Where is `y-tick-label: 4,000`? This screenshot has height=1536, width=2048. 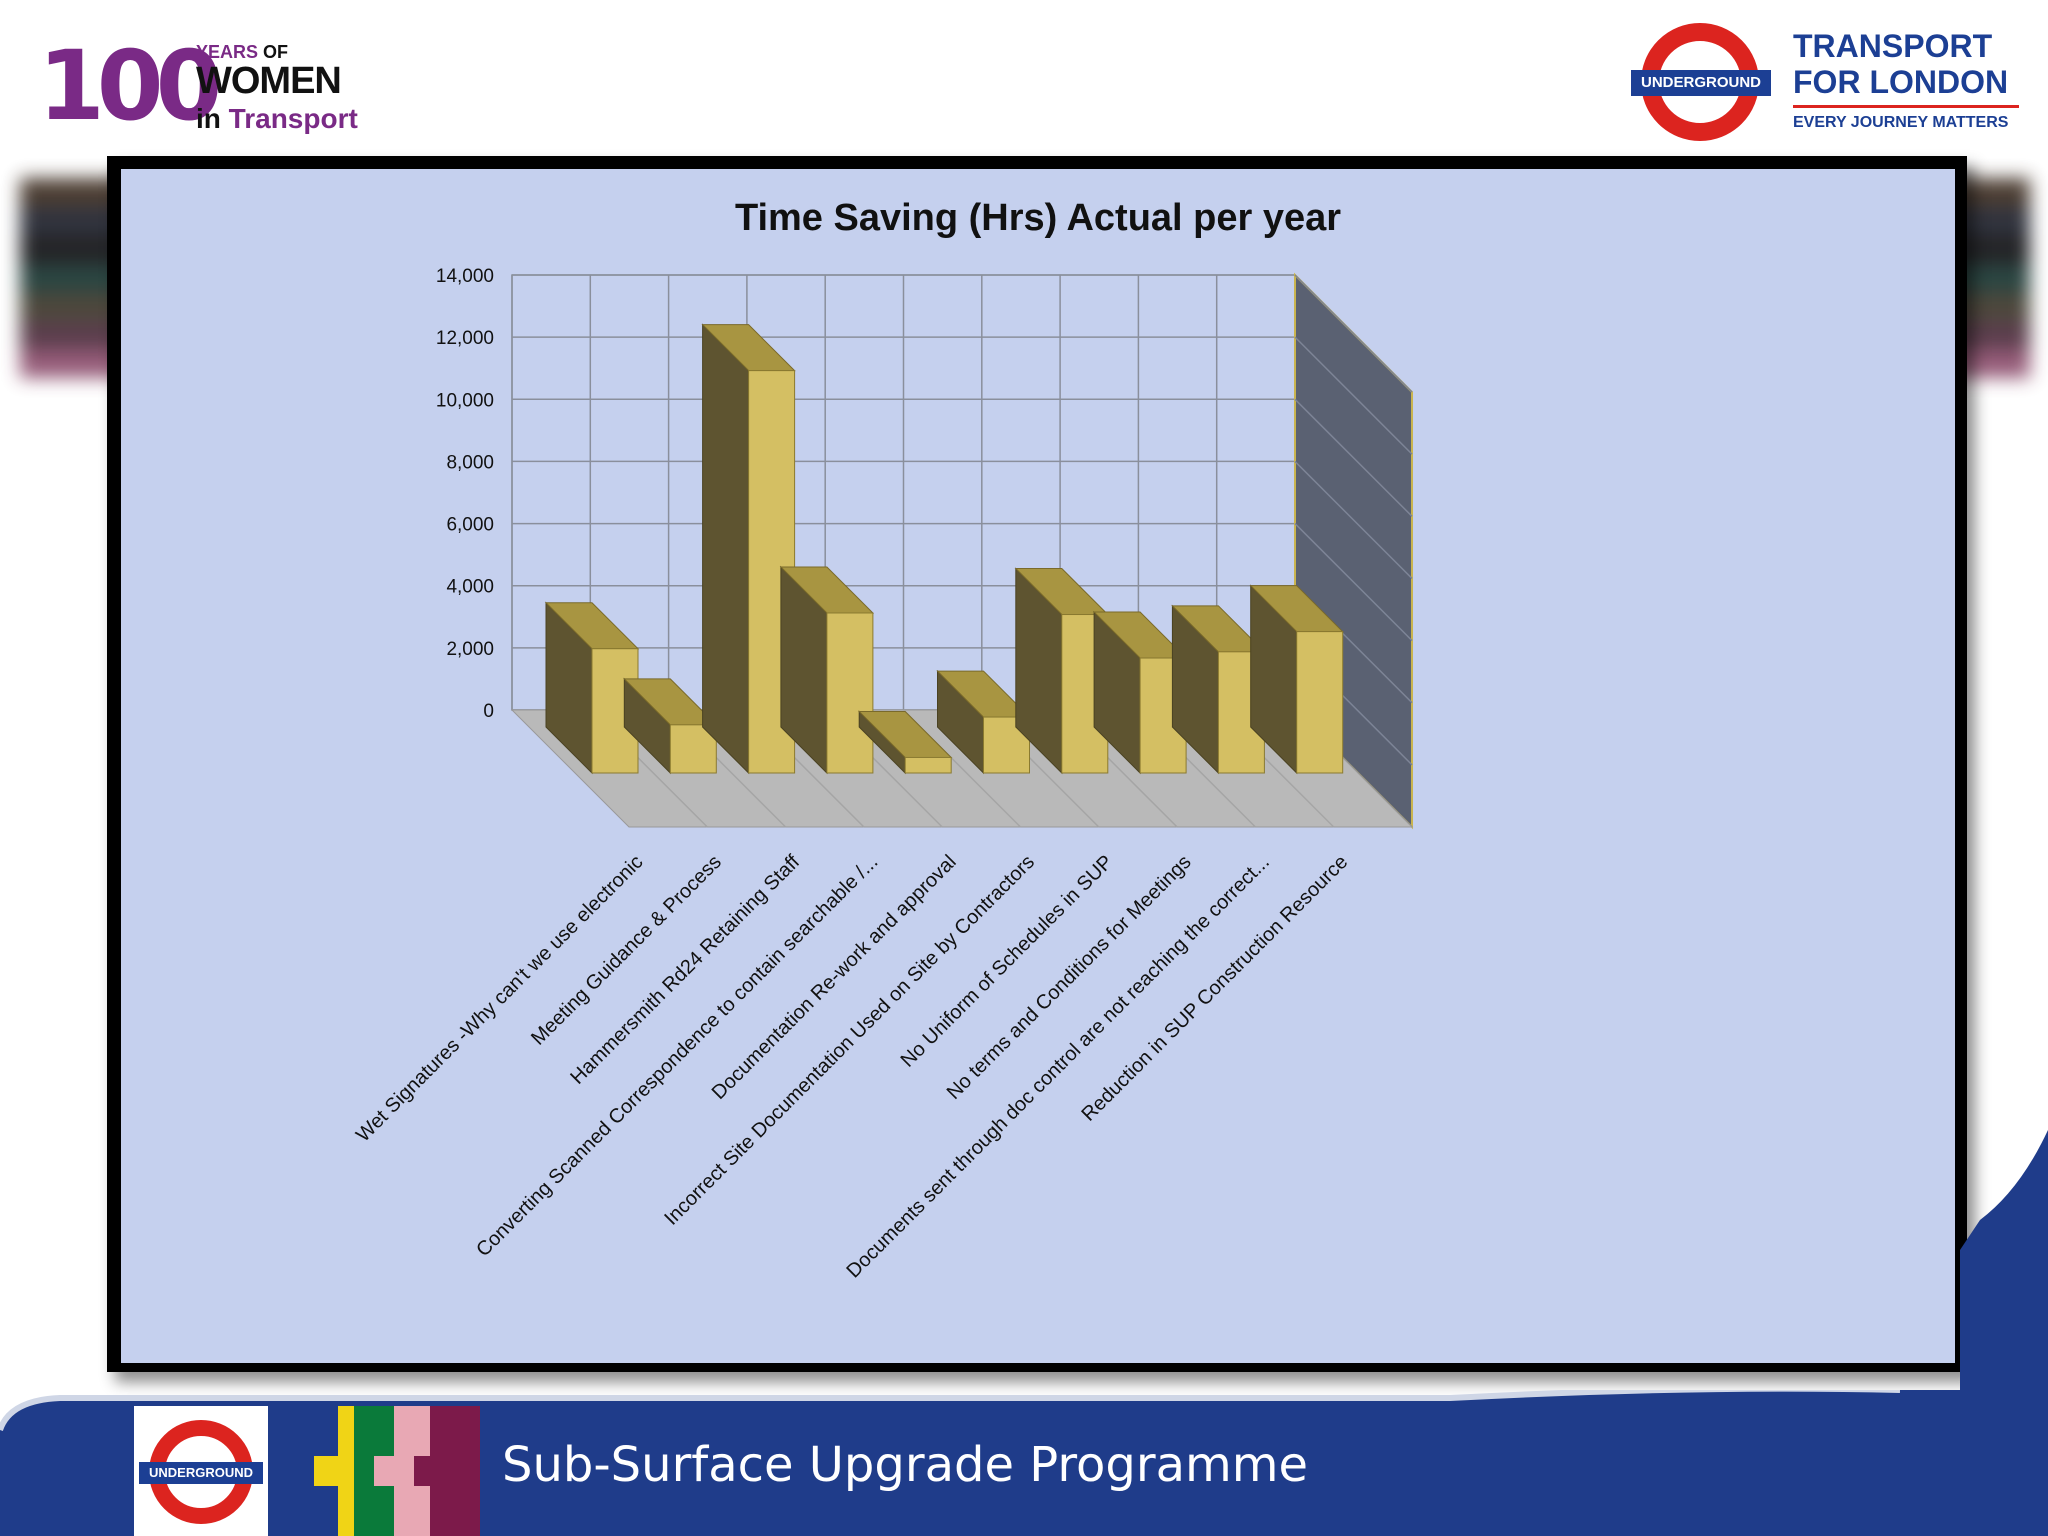 y-tick-label: 4,000 is located at coordinates (470, 587).